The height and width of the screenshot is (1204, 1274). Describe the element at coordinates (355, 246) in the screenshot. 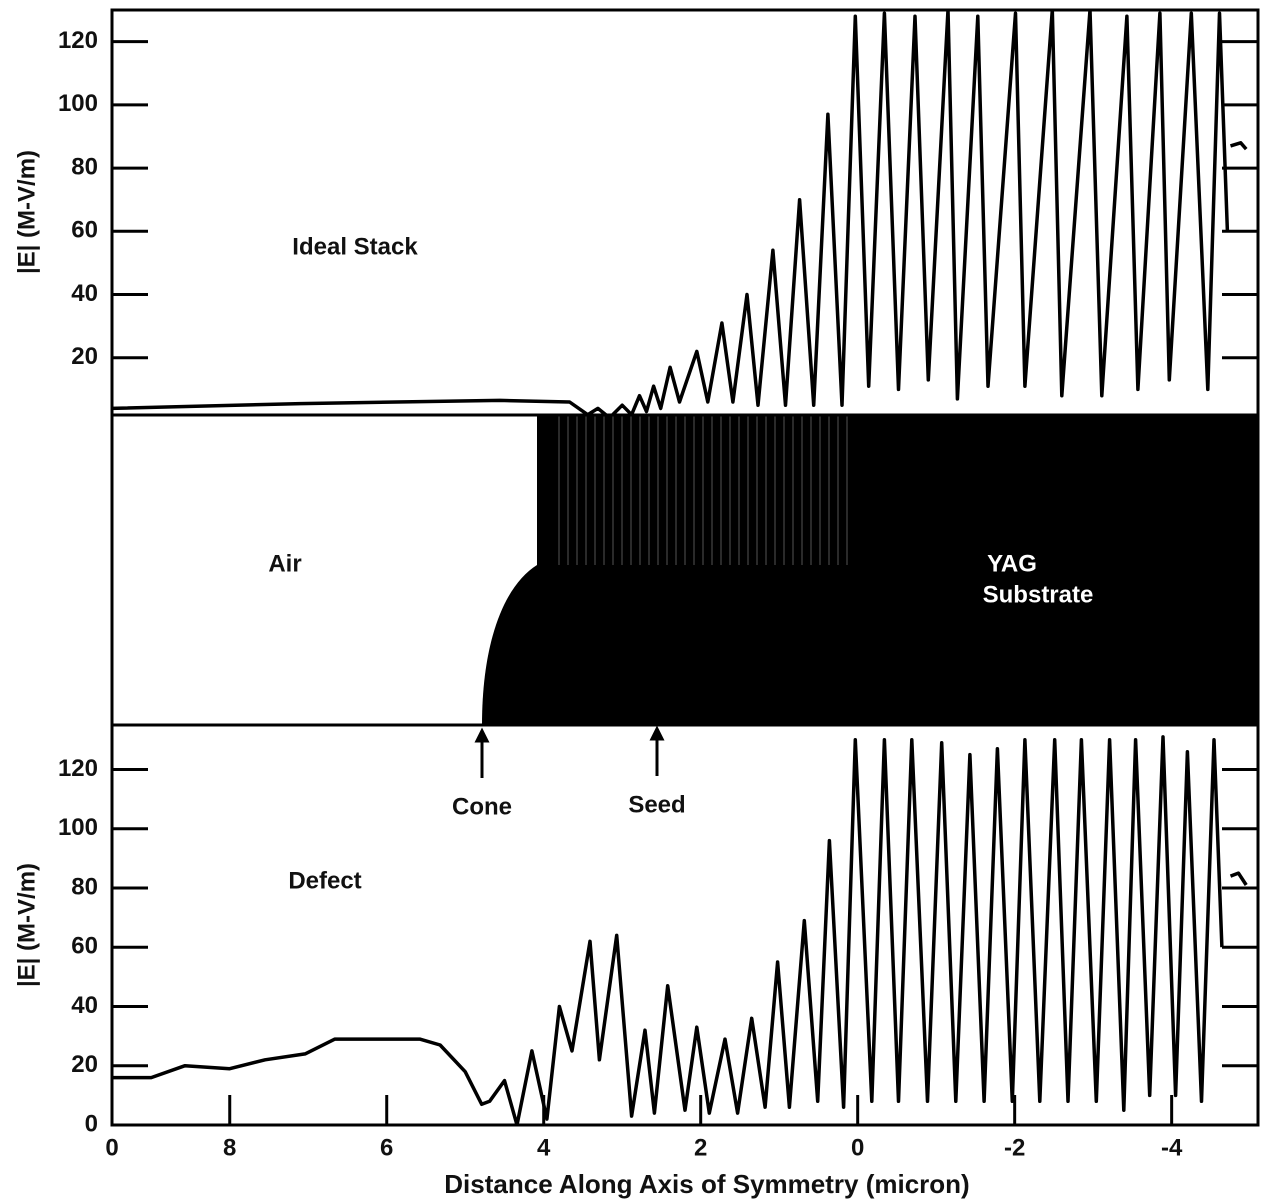

I see `annotation: Ideal Stack` at that location.